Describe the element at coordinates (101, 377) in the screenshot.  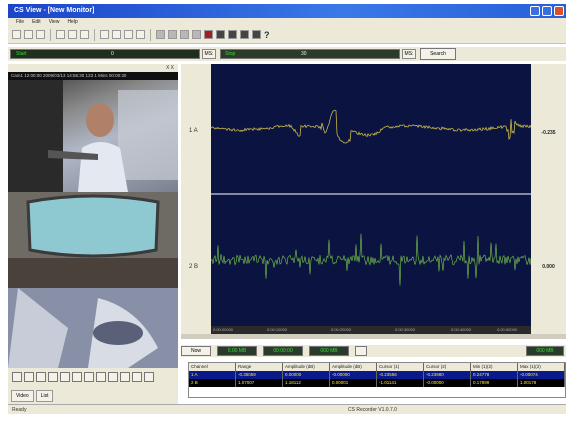
I see `ctrl-forward-icon` at that location.